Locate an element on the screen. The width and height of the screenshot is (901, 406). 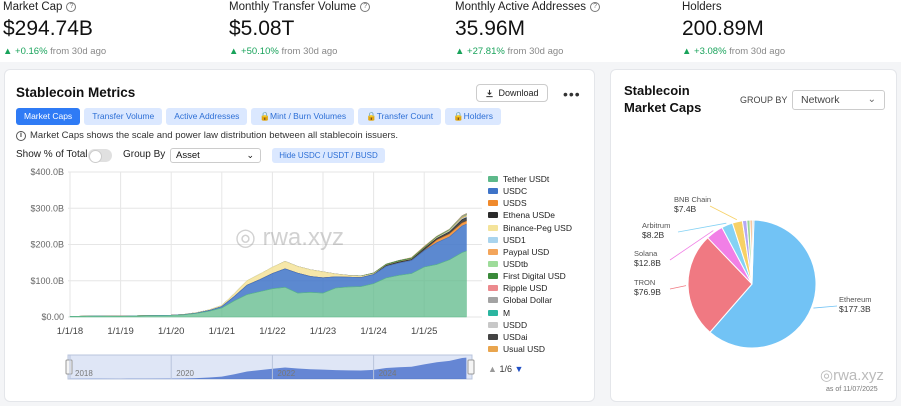
legend-item: Global Dollar is located at coordinates (530, 300).